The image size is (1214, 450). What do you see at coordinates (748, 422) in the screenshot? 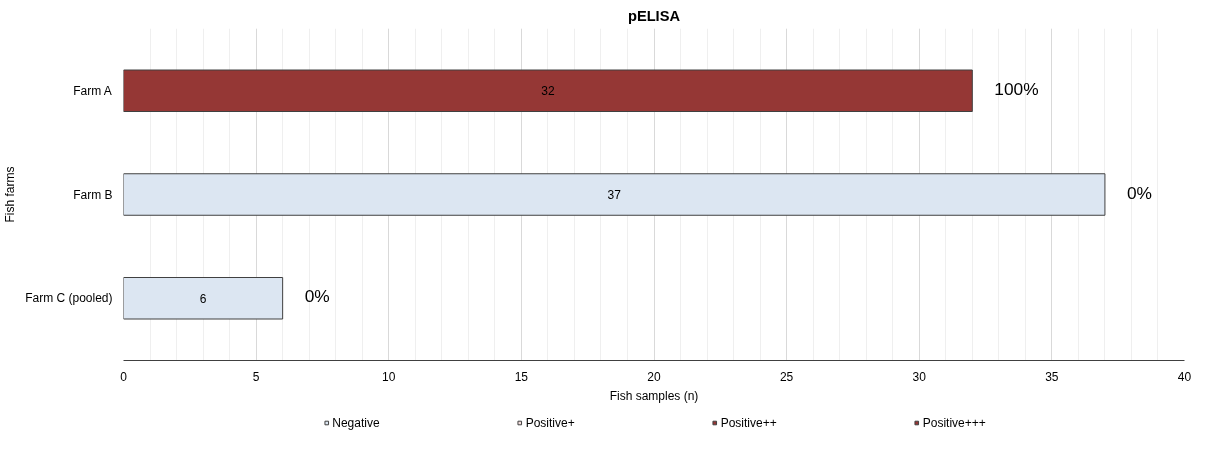
I see `legend-label: Positive++` at bounding box center [748, 422].